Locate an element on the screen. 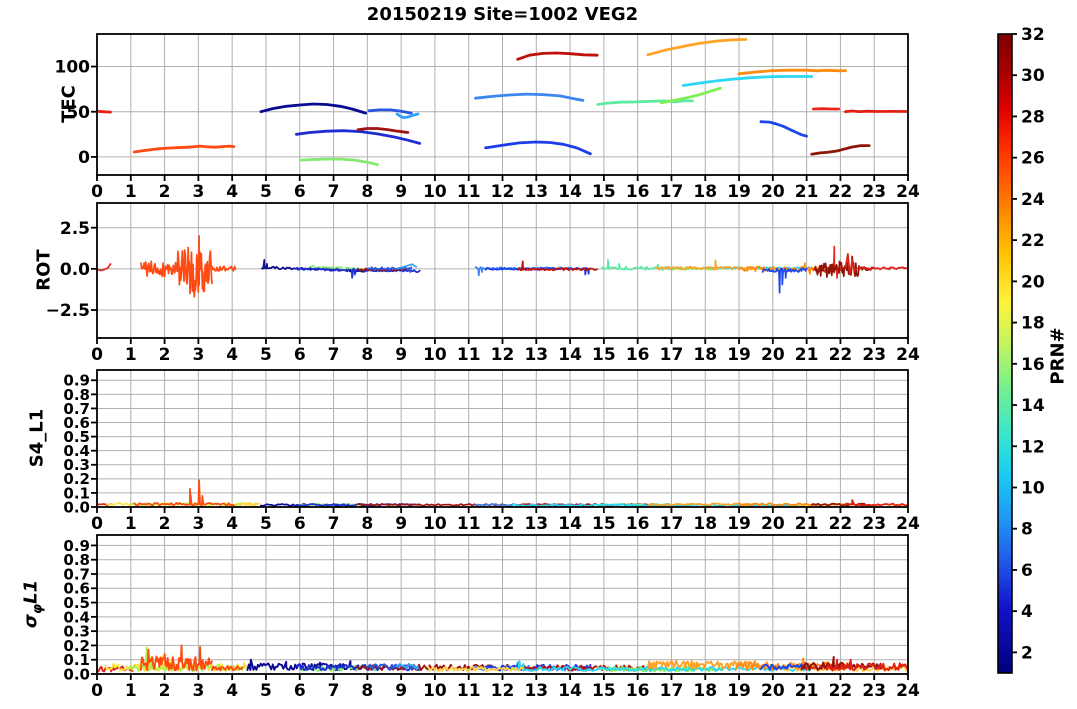 This screenshot has width=1077, height=709. ytick-sp-0.6: 0.6 is located at coordinates (76, 589).